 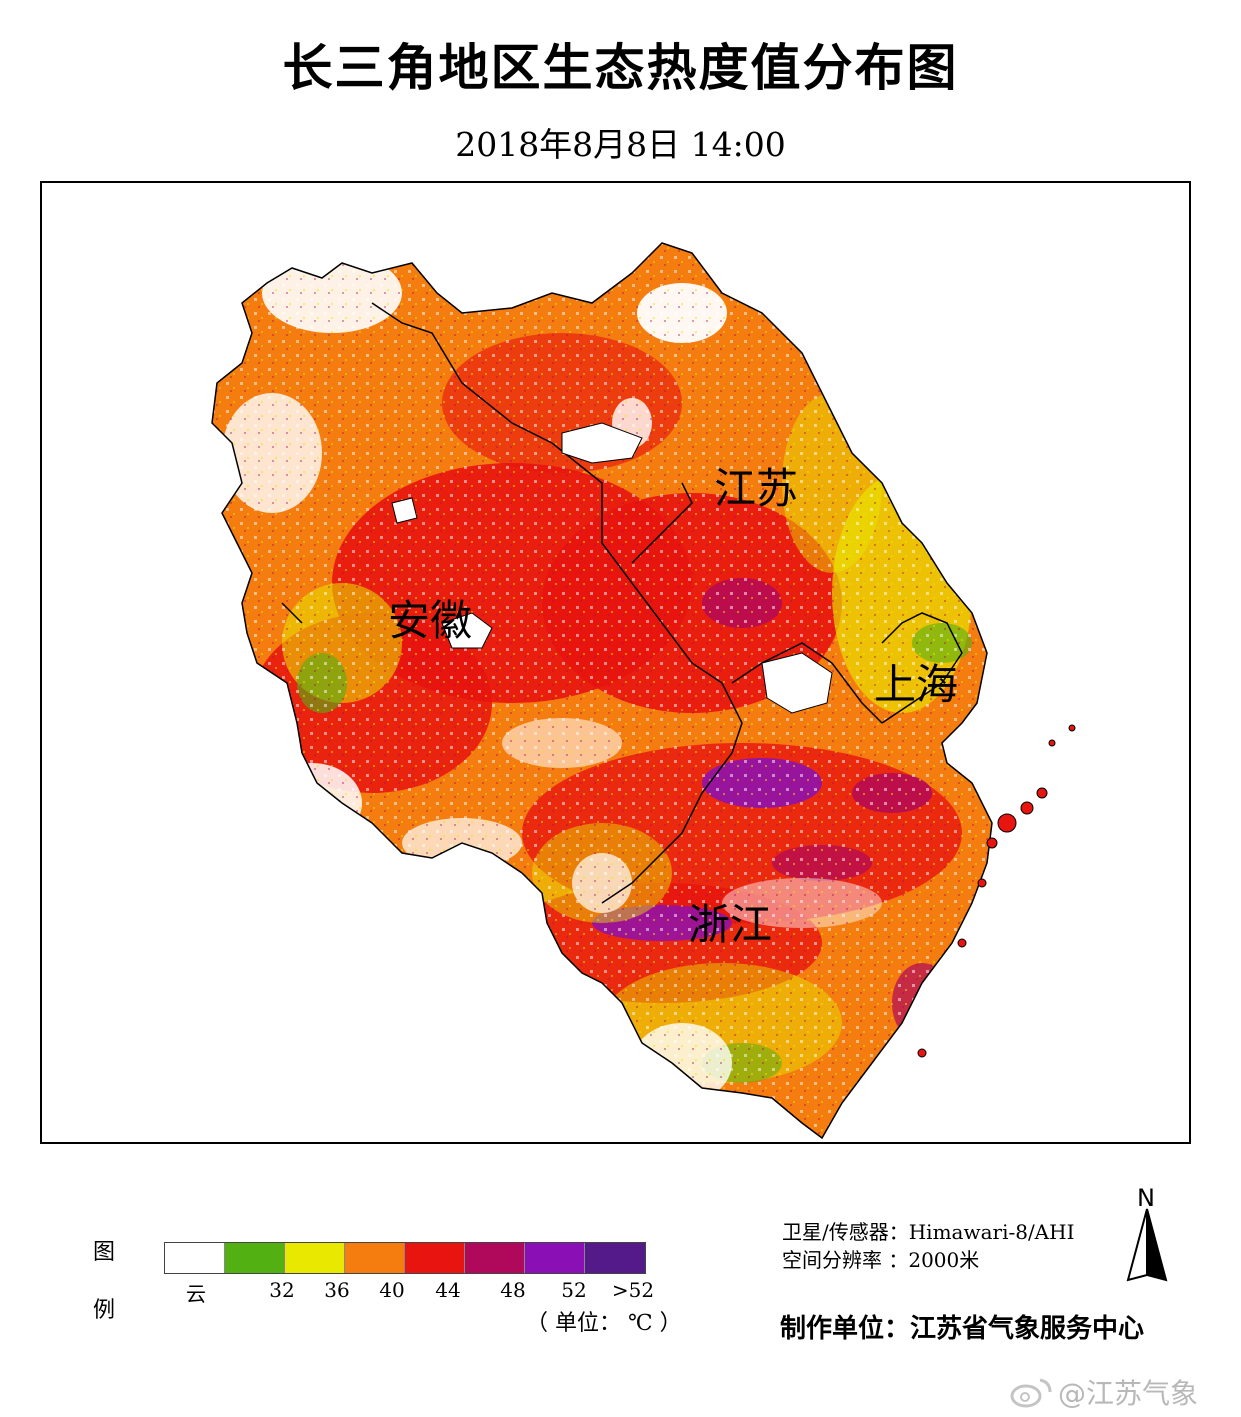 I want to click on legend-tick: 52, so click(x=574, y=1290).